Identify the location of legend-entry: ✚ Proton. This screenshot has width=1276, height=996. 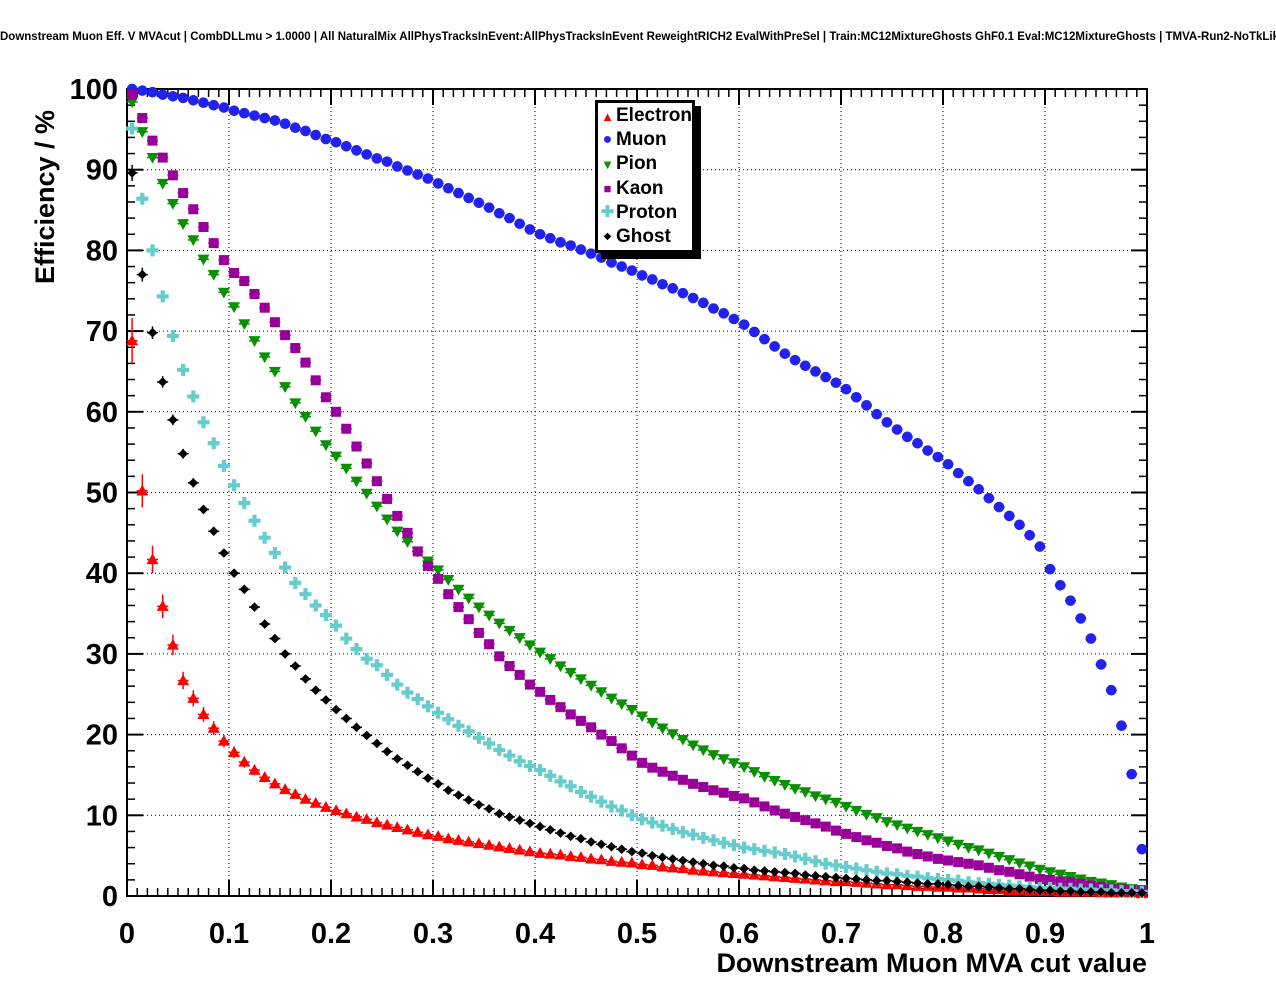
(646, 213).